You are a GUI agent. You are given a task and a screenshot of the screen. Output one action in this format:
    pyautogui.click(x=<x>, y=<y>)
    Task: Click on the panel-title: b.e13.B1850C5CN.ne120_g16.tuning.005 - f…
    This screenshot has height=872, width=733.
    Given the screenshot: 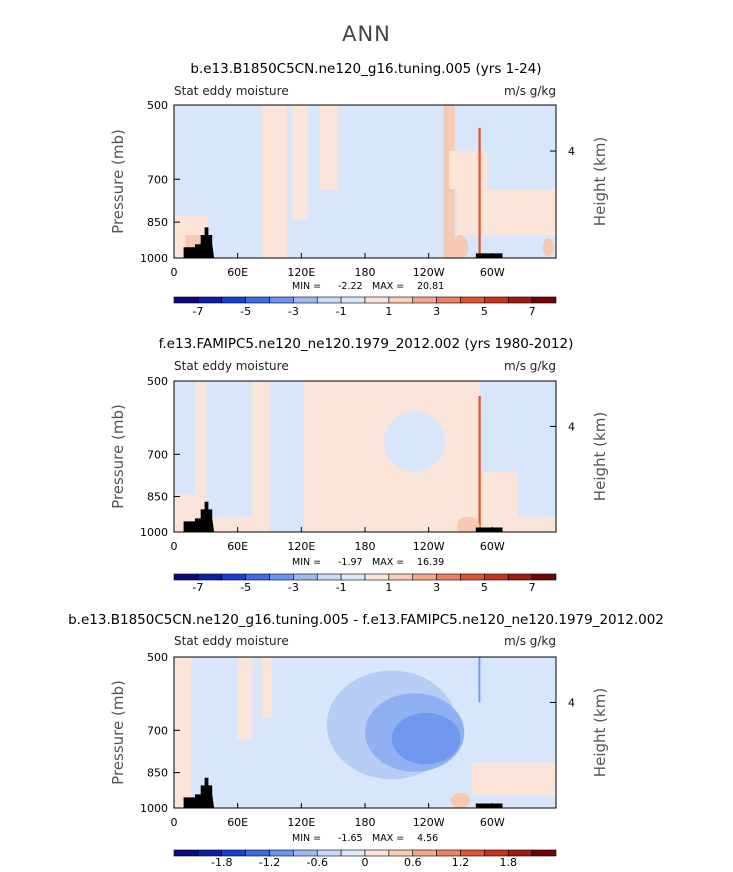 What is the action you would take?
    pyautogui.click(x=366, y=620)
    